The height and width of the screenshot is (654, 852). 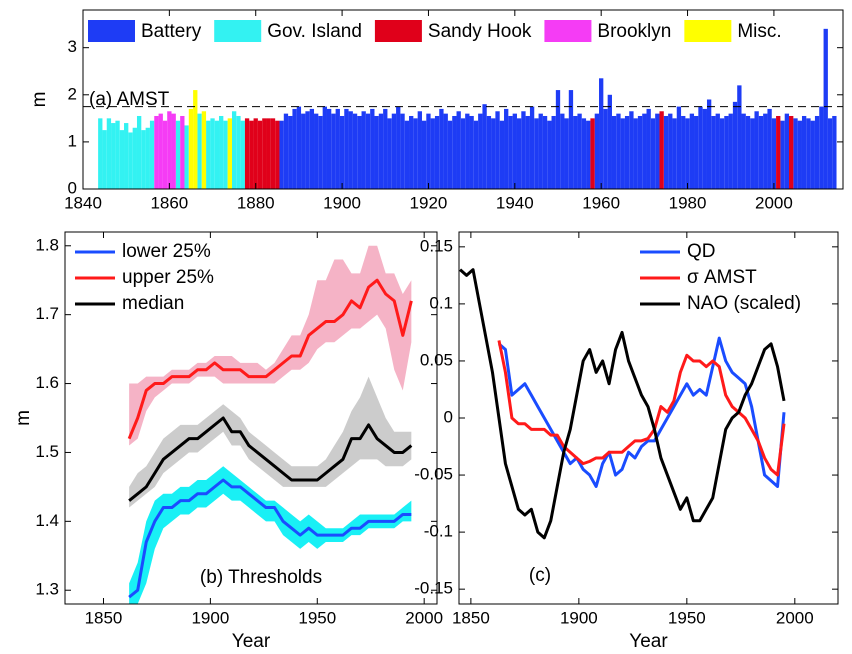 What do you see at coordinates (72, 187) in the screenshot?
I see `y-tick-label: 0` at bounding box center [72, 187].